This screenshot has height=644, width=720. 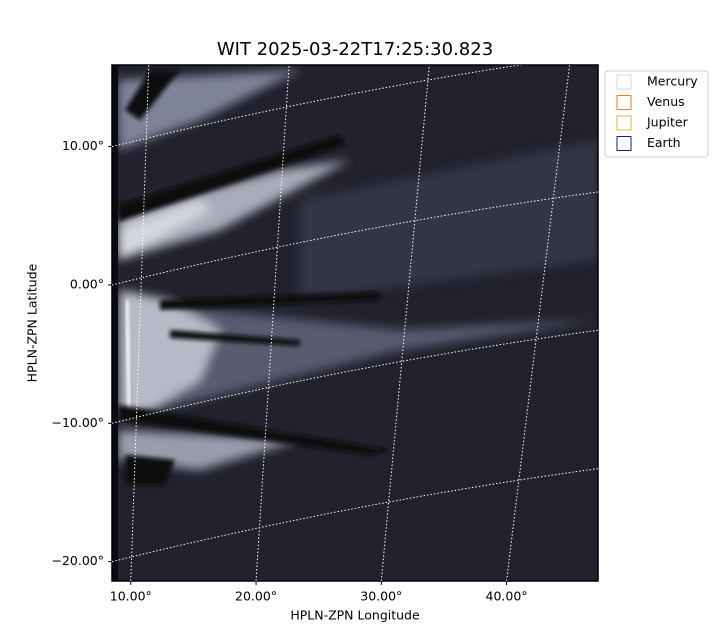 What do you see at coordinates (355, 615) in the screenshot?
I see `x-axis-label: HPLN-ZPN Longitude` at bounding box center [355, 615].